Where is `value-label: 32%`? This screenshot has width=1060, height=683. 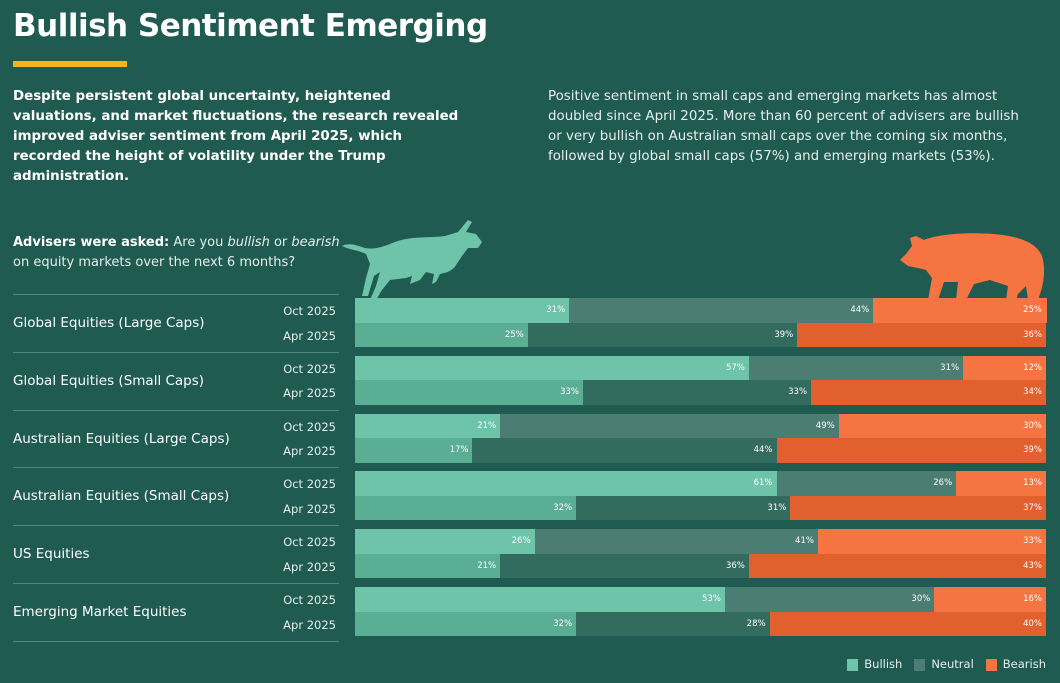 value-label: 32% is located at coordinates (563, 507).